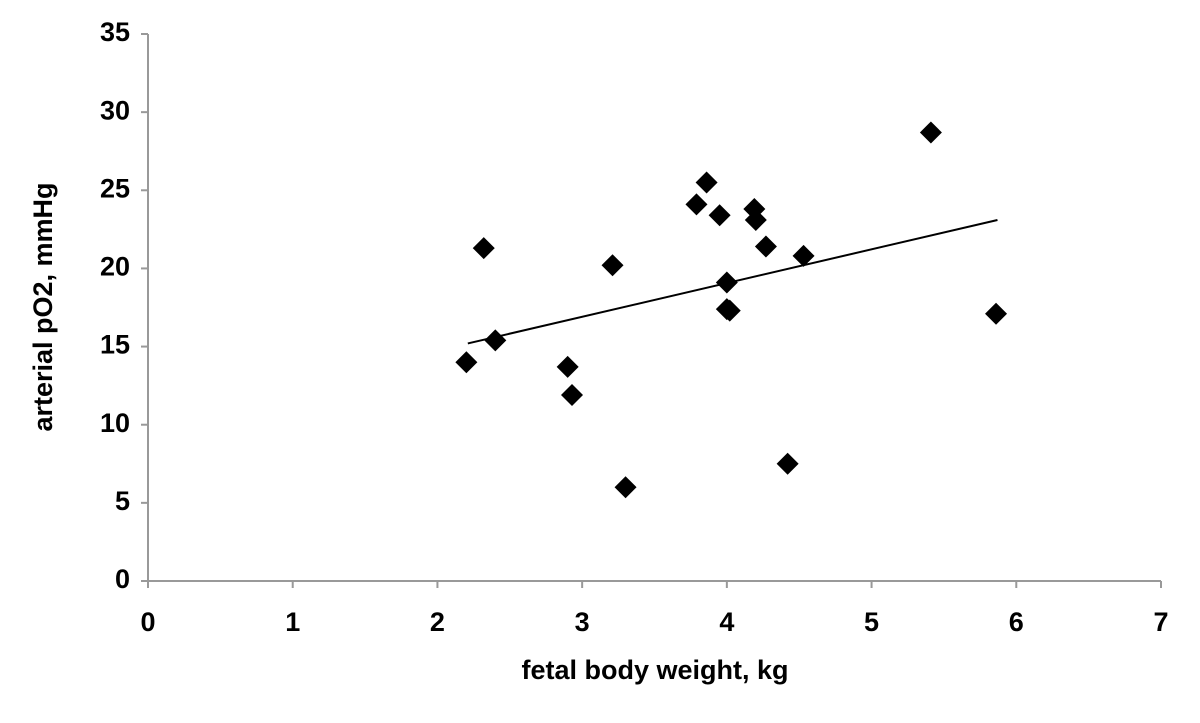 The height and width of the screenshot is (723, 1200). What do you see at coordinates (871, 622) in the screenshot?
I see `x-tick-label: 5` at bounding box center [871, 622].